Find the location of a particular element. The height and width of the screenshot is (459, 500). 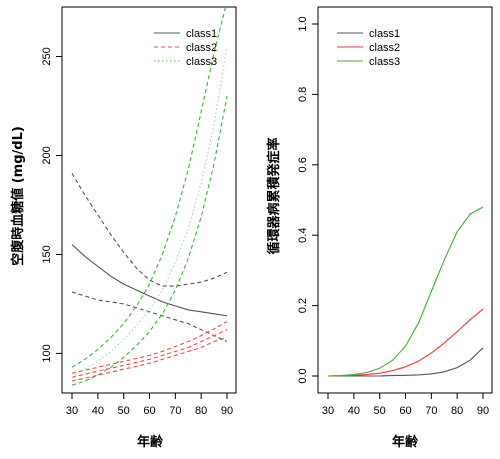

right-x-tick-label: 40 is located at coordinates (354, 411).